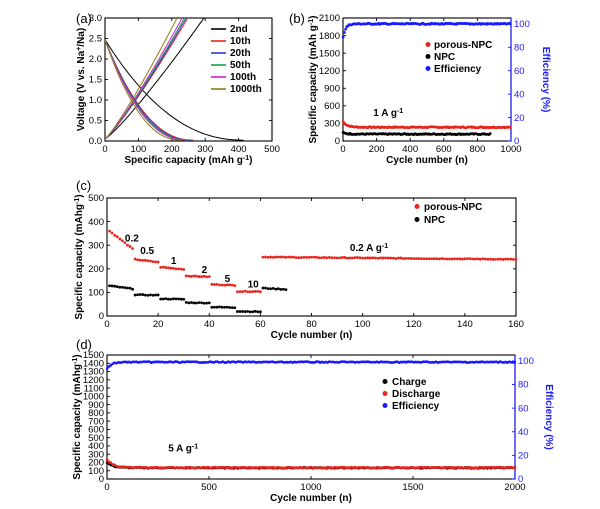 The height and width of the screenshot is (509, 600). What do you see at coordinates (93, 372) in the screenshot?
I see `y-tick-label: 1300` at bounding box center [93, 372].